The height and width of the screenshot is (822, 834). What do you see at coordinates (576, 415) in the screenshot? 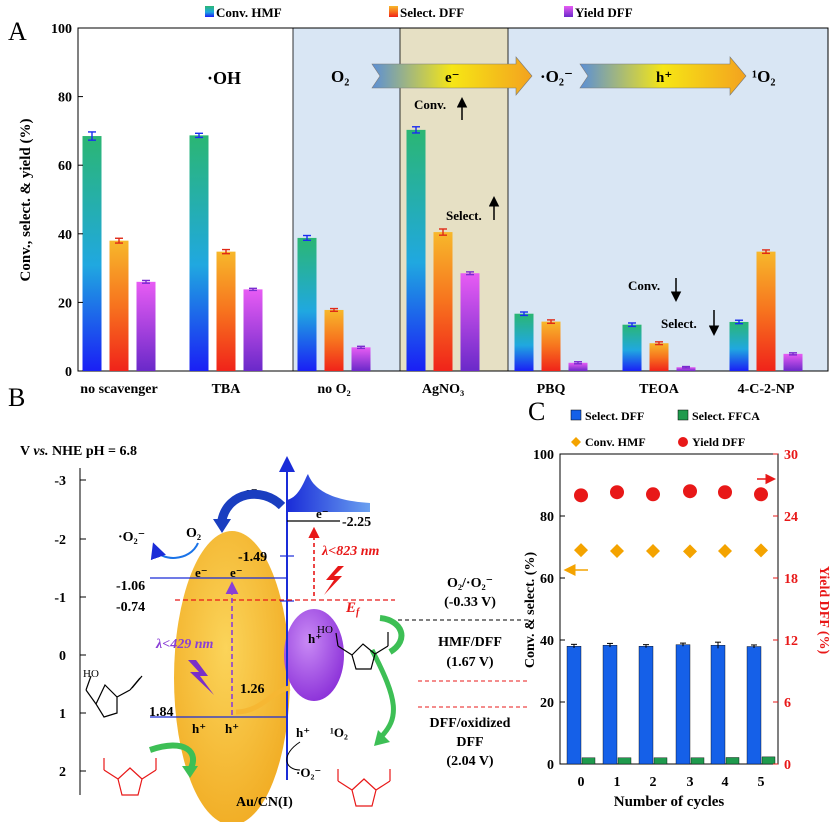
I see `legend-swatch-select-dff` at bounding box center [576, 415].